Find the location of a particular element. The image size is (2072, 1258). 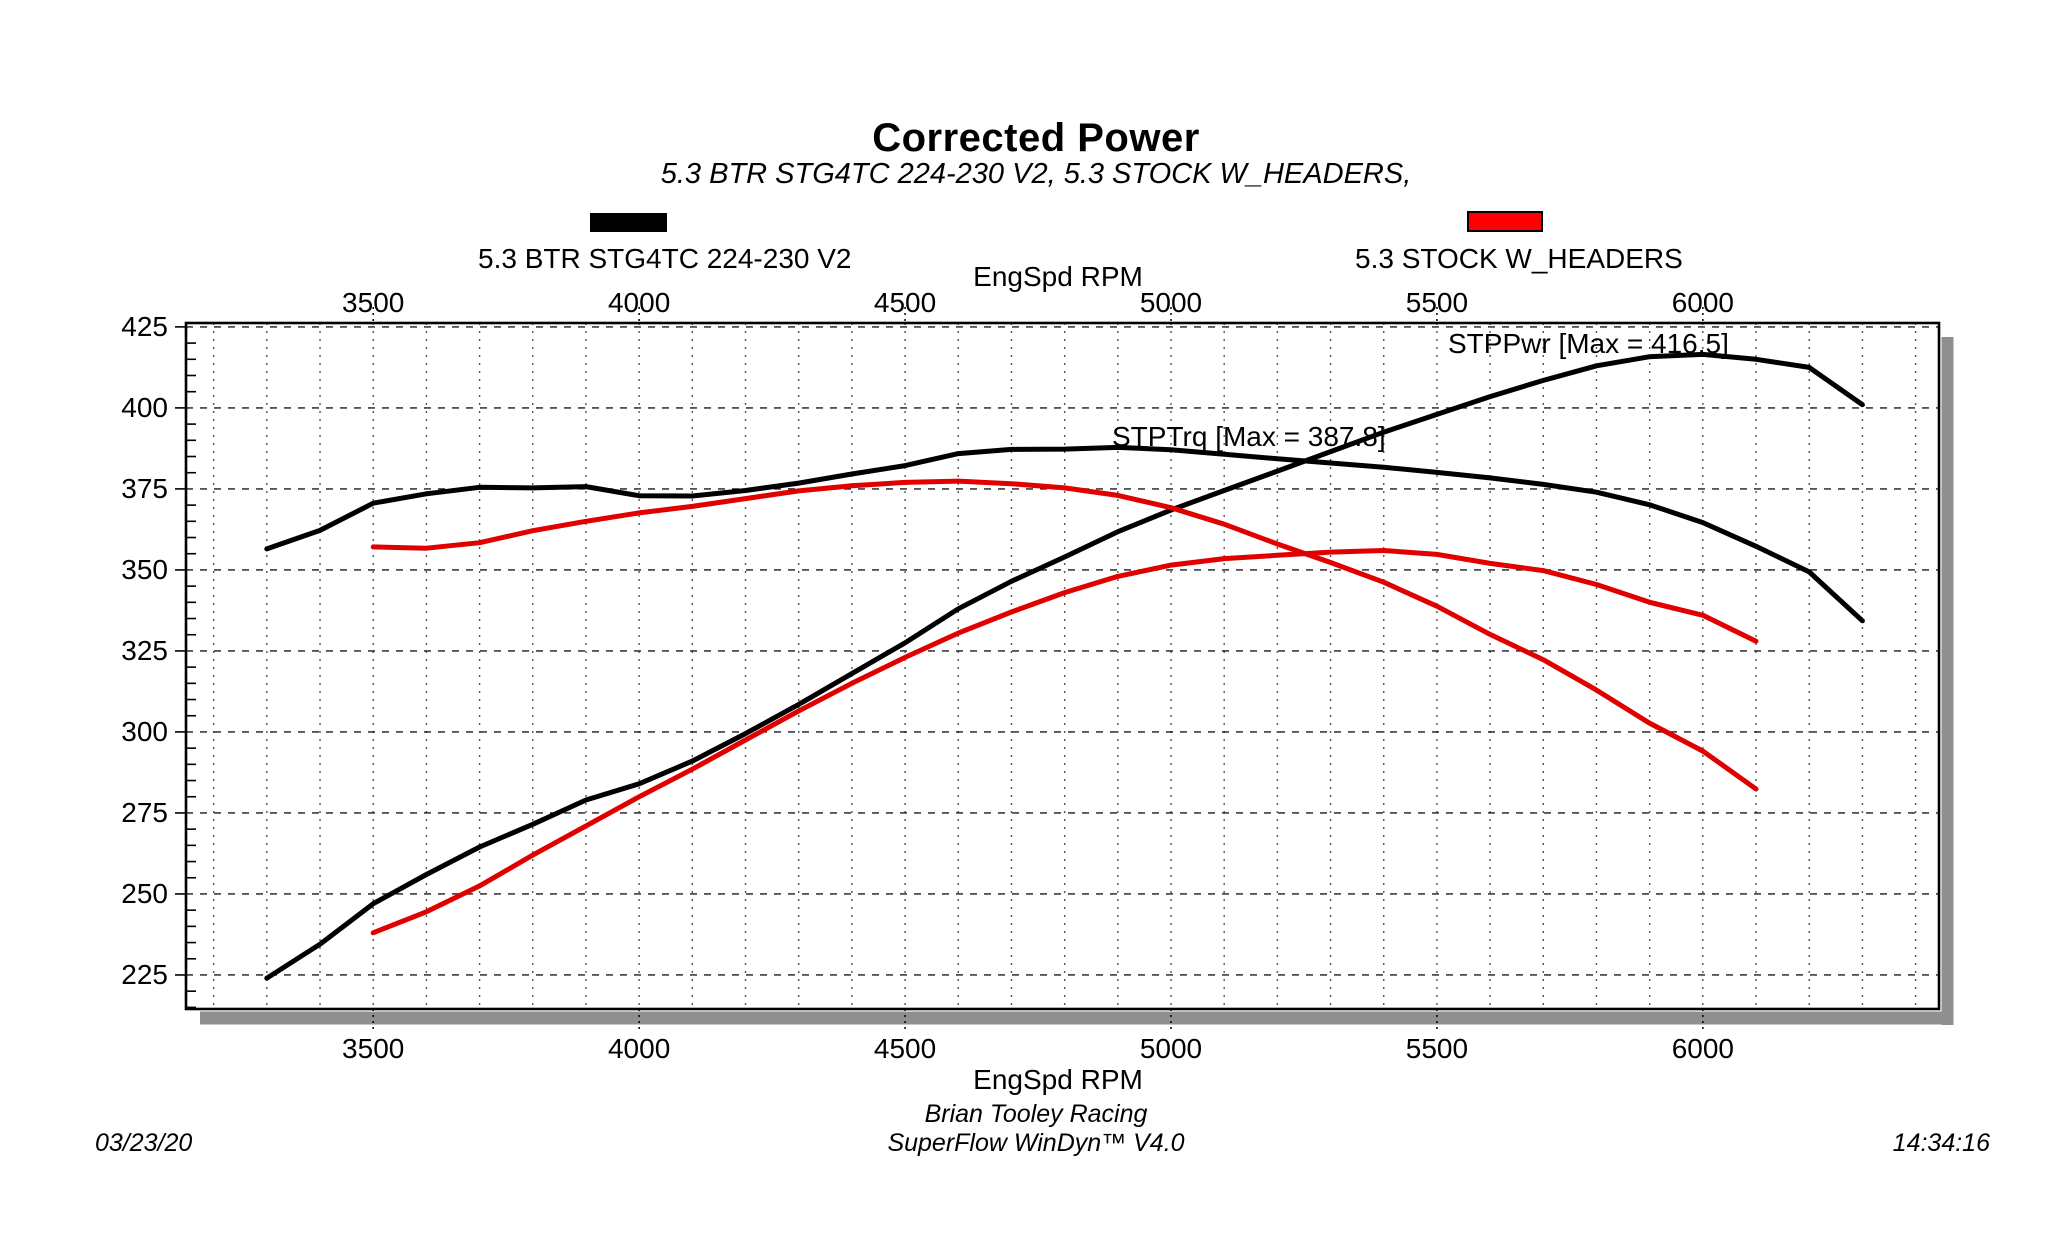

legend-stock: 5.3 STOCK W_HEADERS is located at coordinates (1519, 243).